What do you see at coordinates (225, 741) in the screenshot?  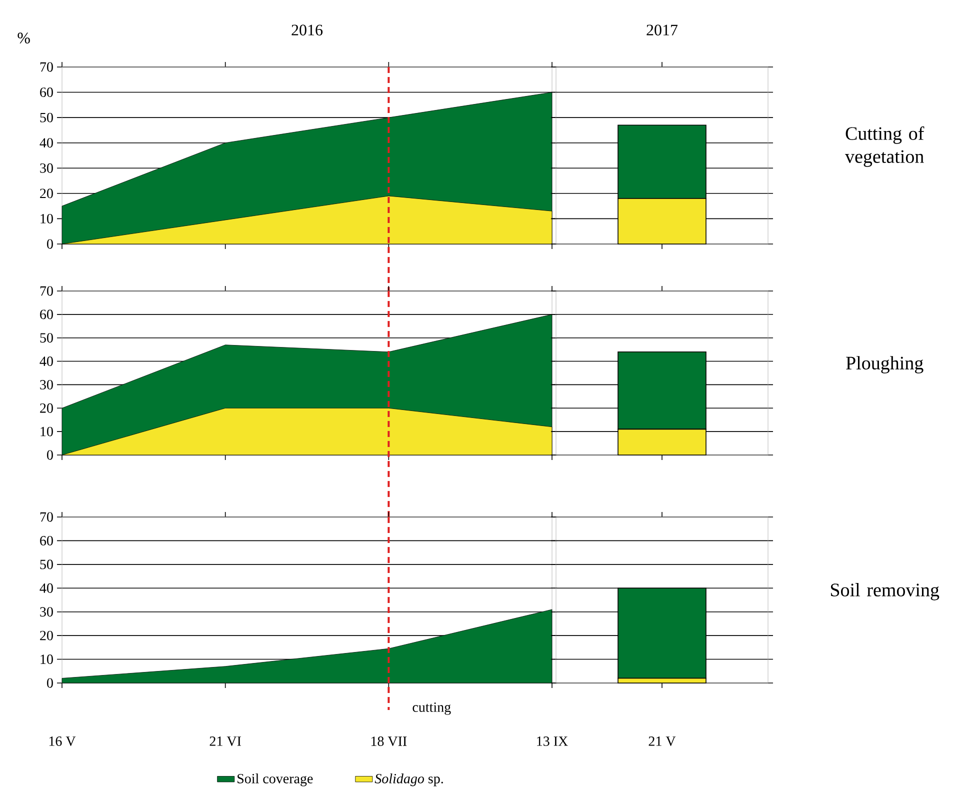 I see `x-tick-label: 21 VI` at bounding box center [225, 741].